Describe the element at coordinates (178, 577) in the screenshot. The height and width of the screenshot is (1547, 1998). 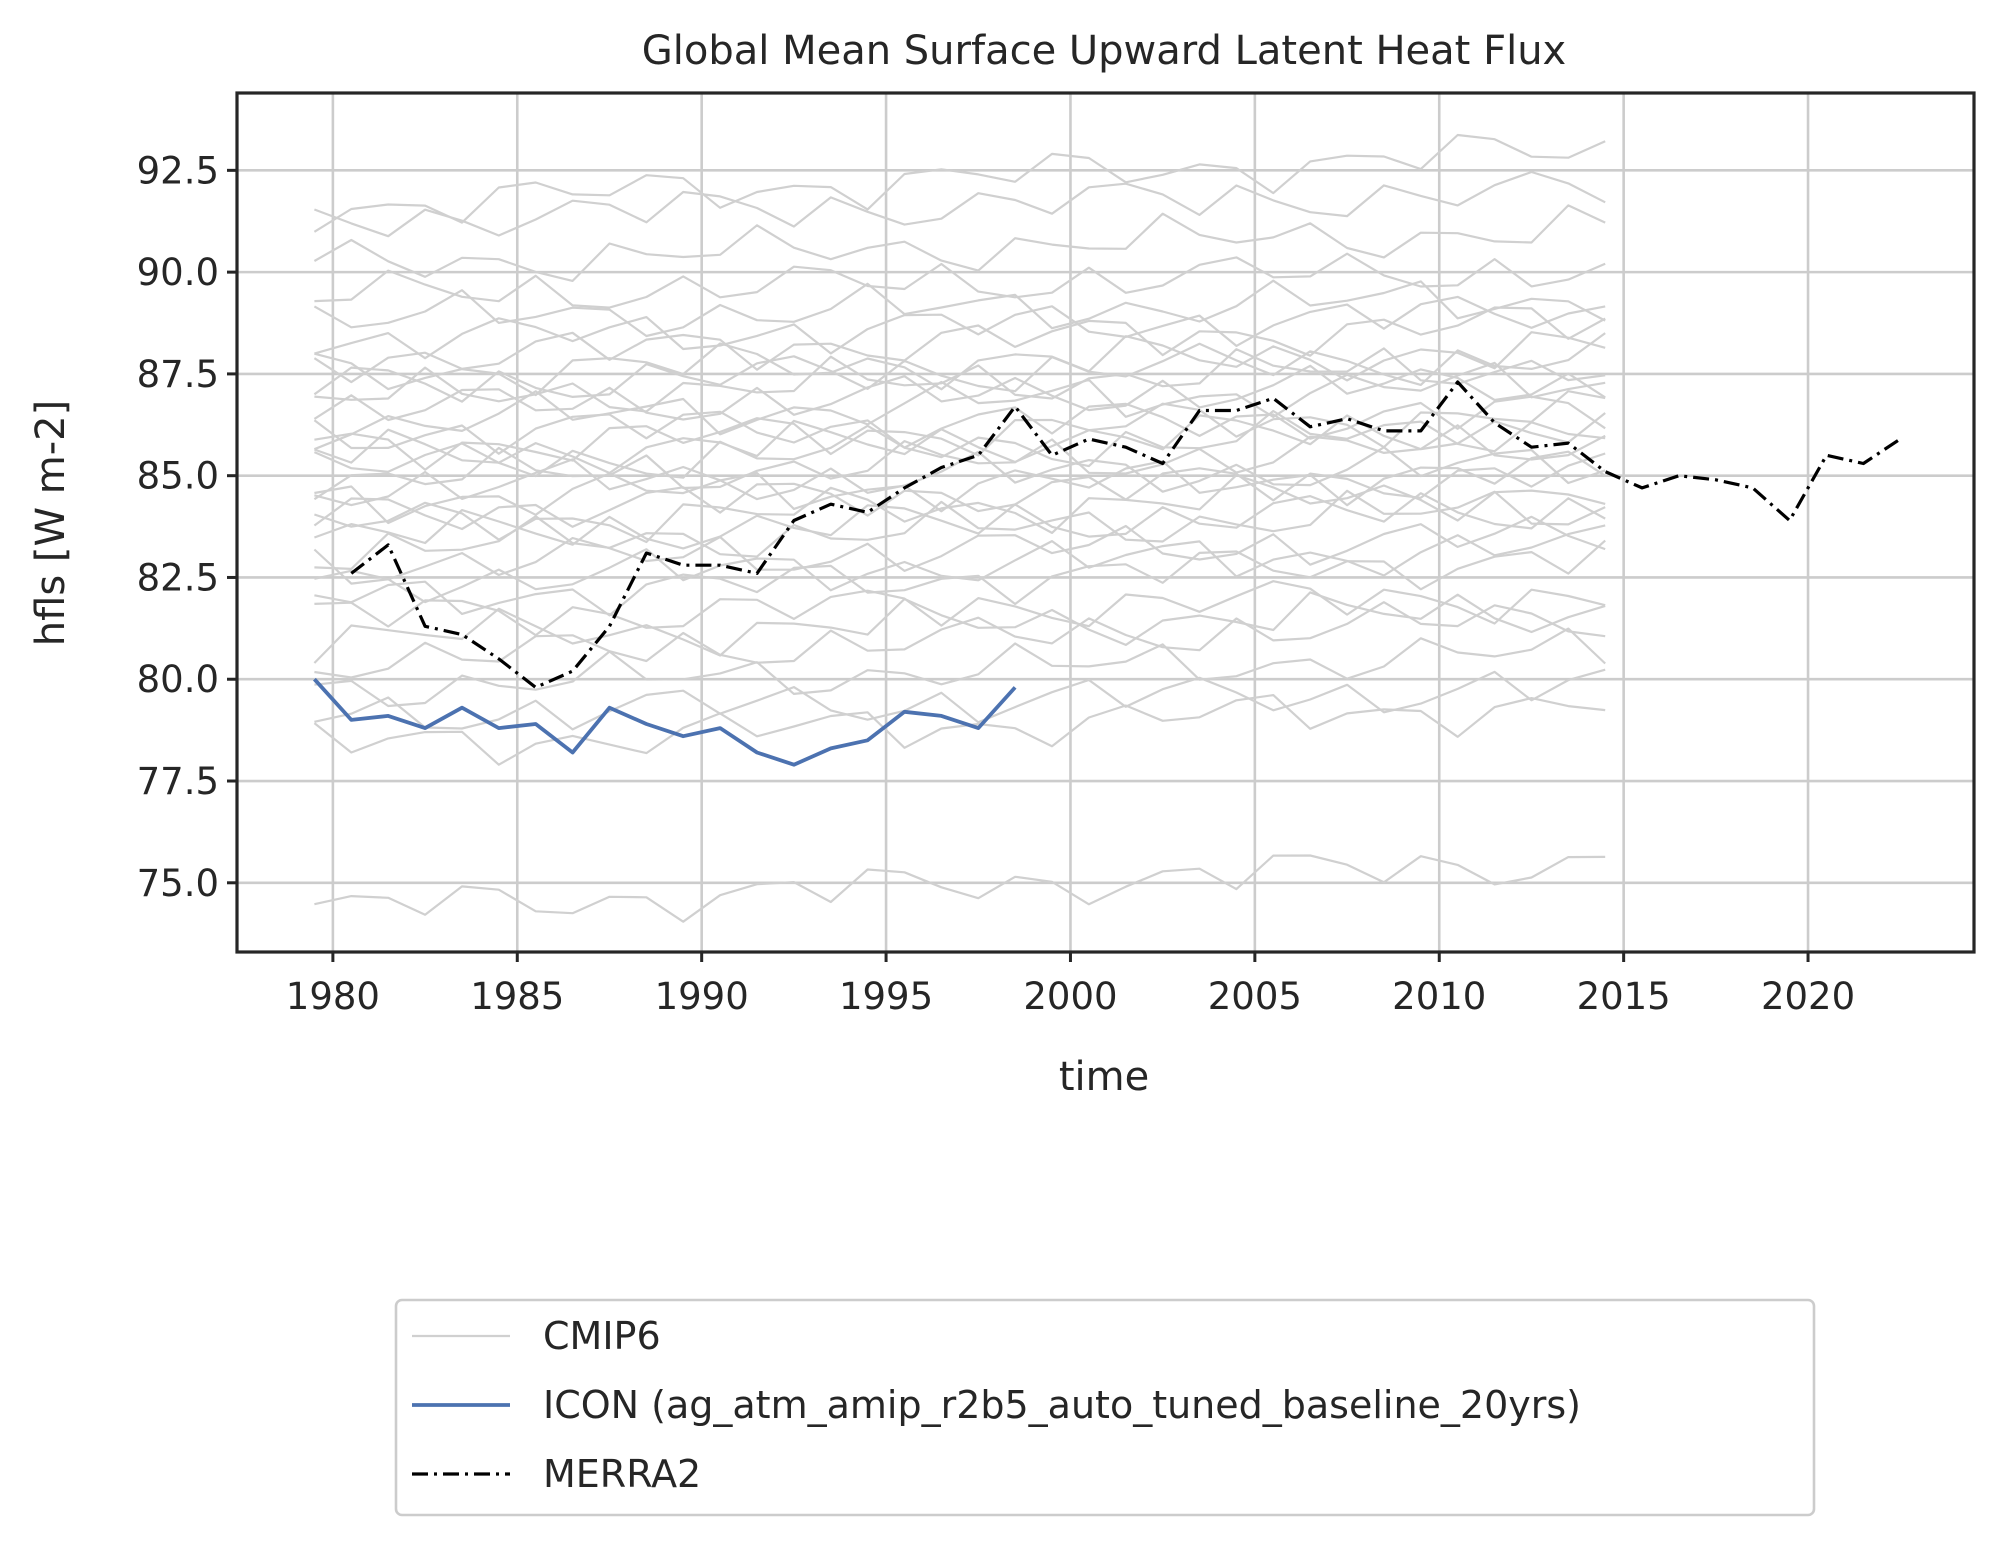
I see `y-tick-label: 82.5` at that location.